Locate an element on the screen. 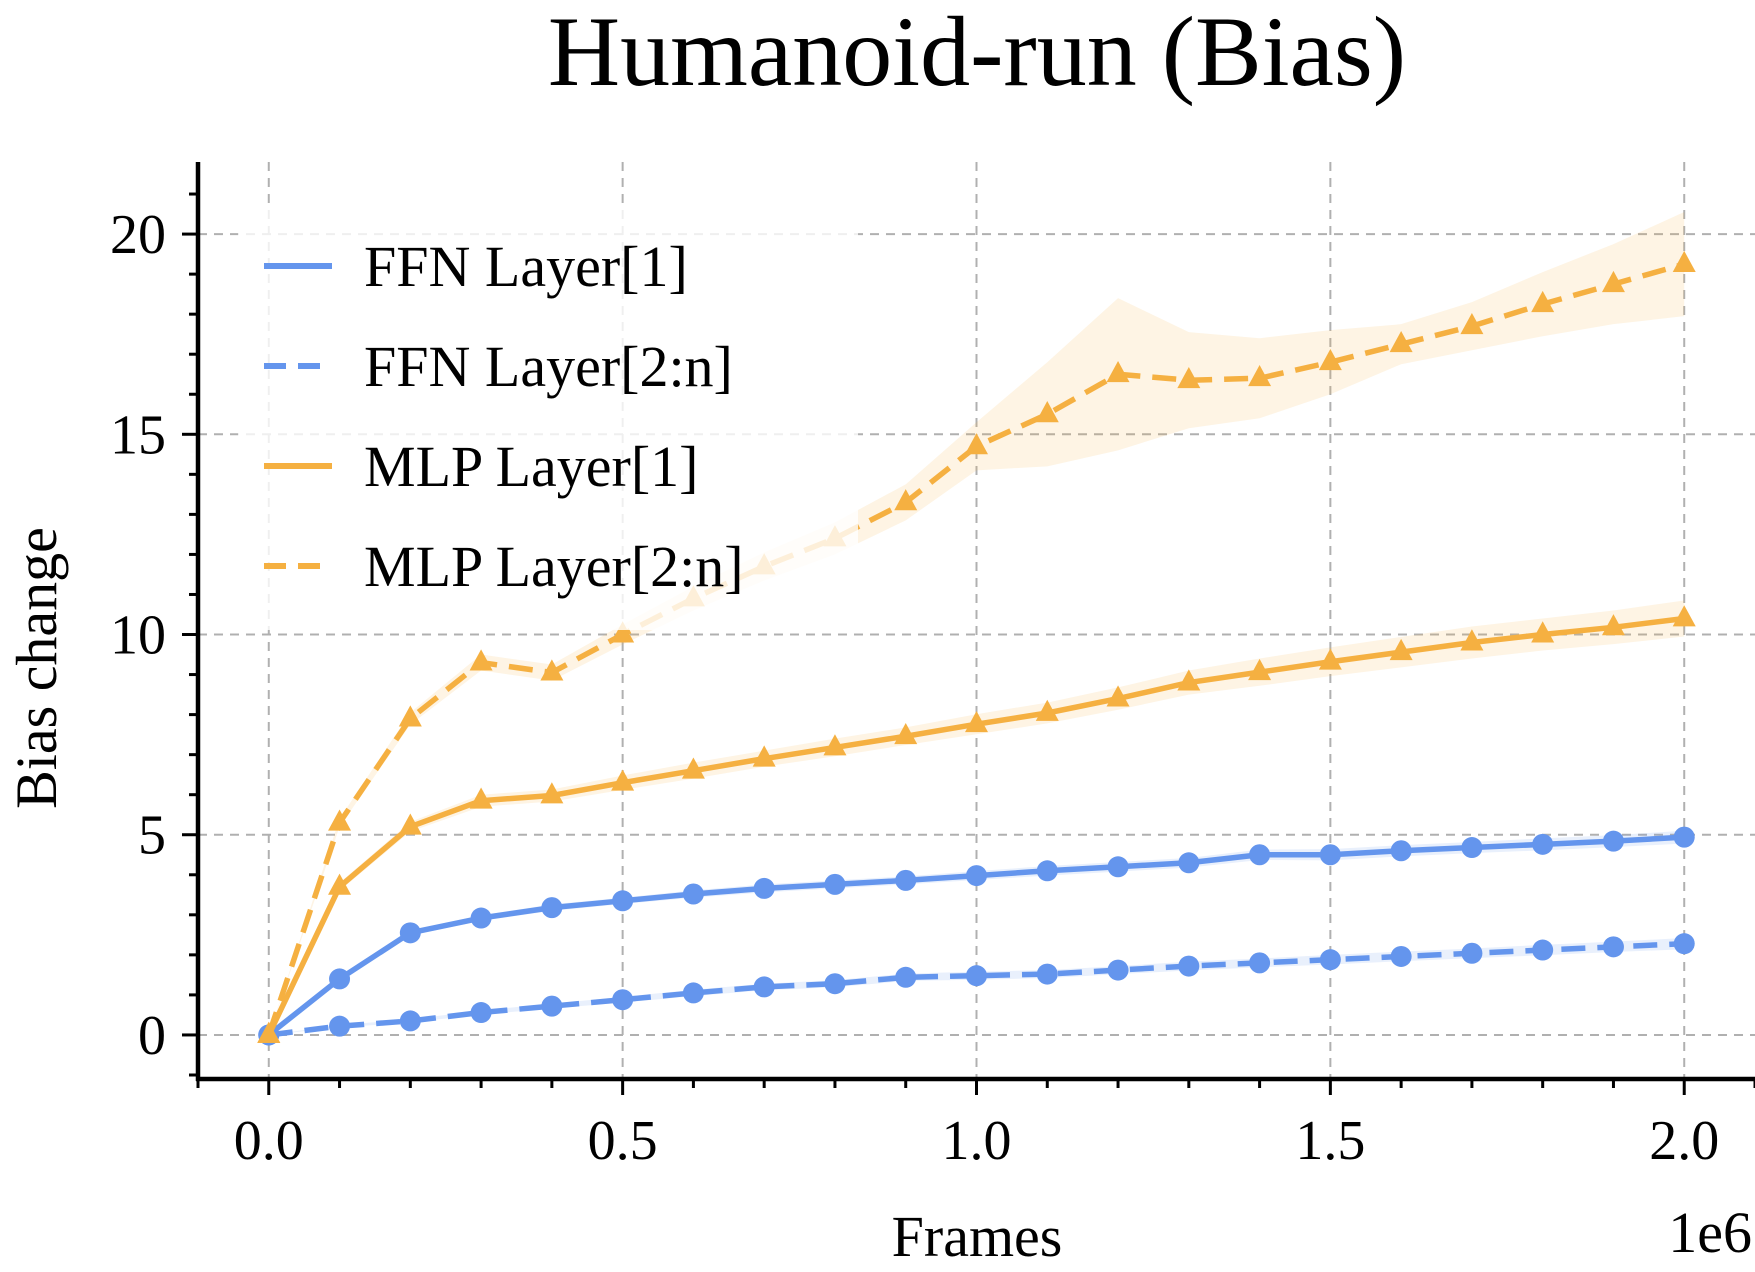  legend-frame is located at coordinates (548, 420).